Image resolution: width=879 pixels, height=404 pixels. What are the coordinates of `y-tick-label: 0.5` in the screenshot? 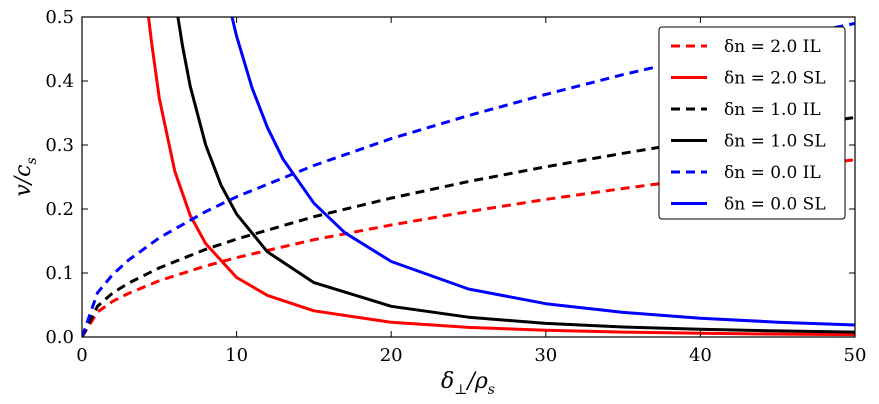 It's located at (59, 17).